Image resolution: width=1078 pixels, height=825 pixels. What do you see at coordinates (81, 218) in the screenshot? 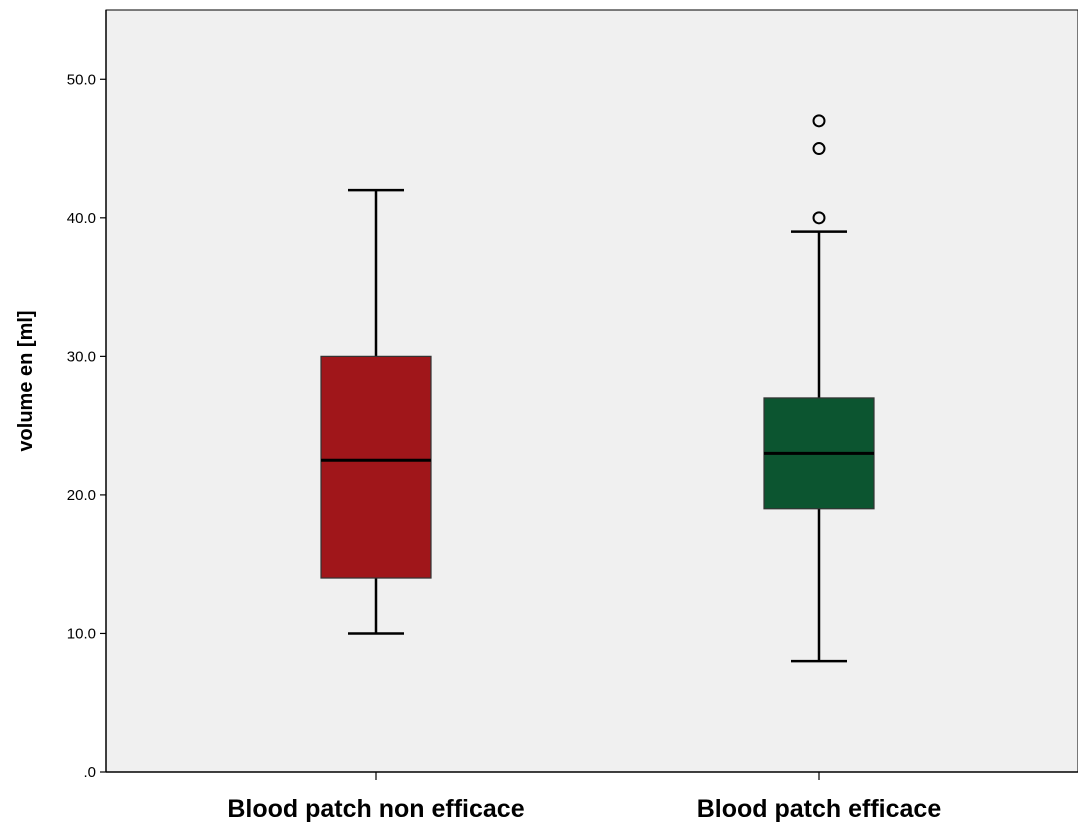
I see `y-tick-label: 40.0` at bounding box center [81, 218].